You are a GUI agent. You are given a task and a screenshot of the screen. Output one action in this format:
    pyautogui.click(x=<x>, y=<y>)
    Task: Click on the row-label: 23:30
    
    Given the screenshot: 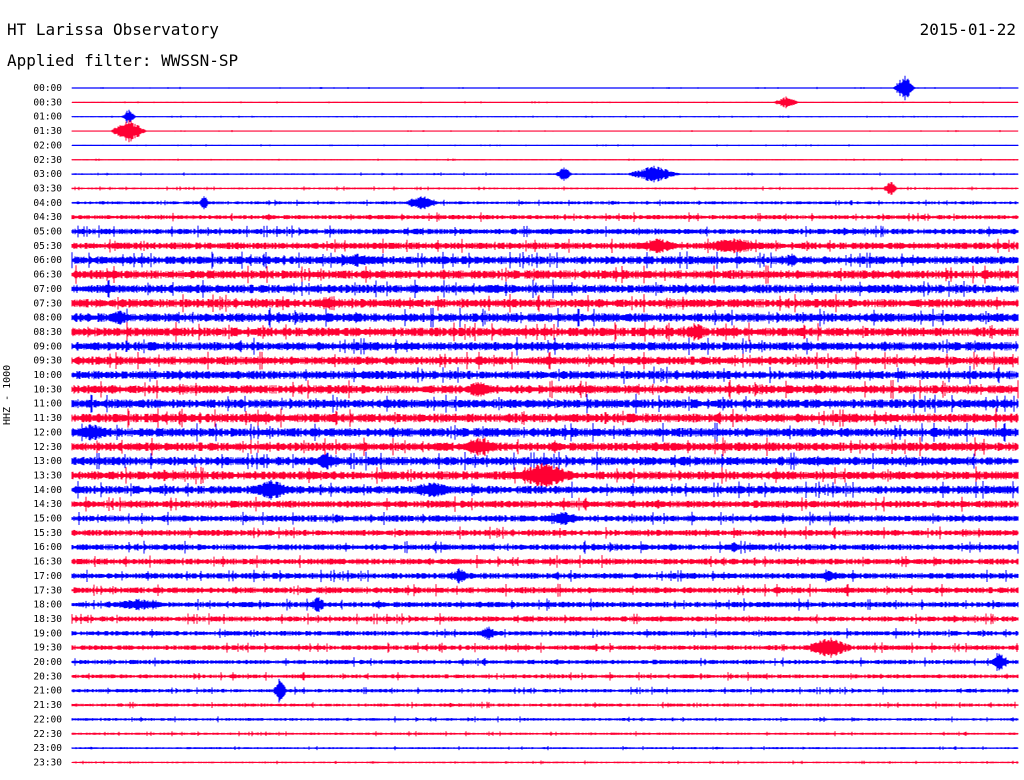 What is the action you would take?
    pyautogui.click(x=47, y=762)
    